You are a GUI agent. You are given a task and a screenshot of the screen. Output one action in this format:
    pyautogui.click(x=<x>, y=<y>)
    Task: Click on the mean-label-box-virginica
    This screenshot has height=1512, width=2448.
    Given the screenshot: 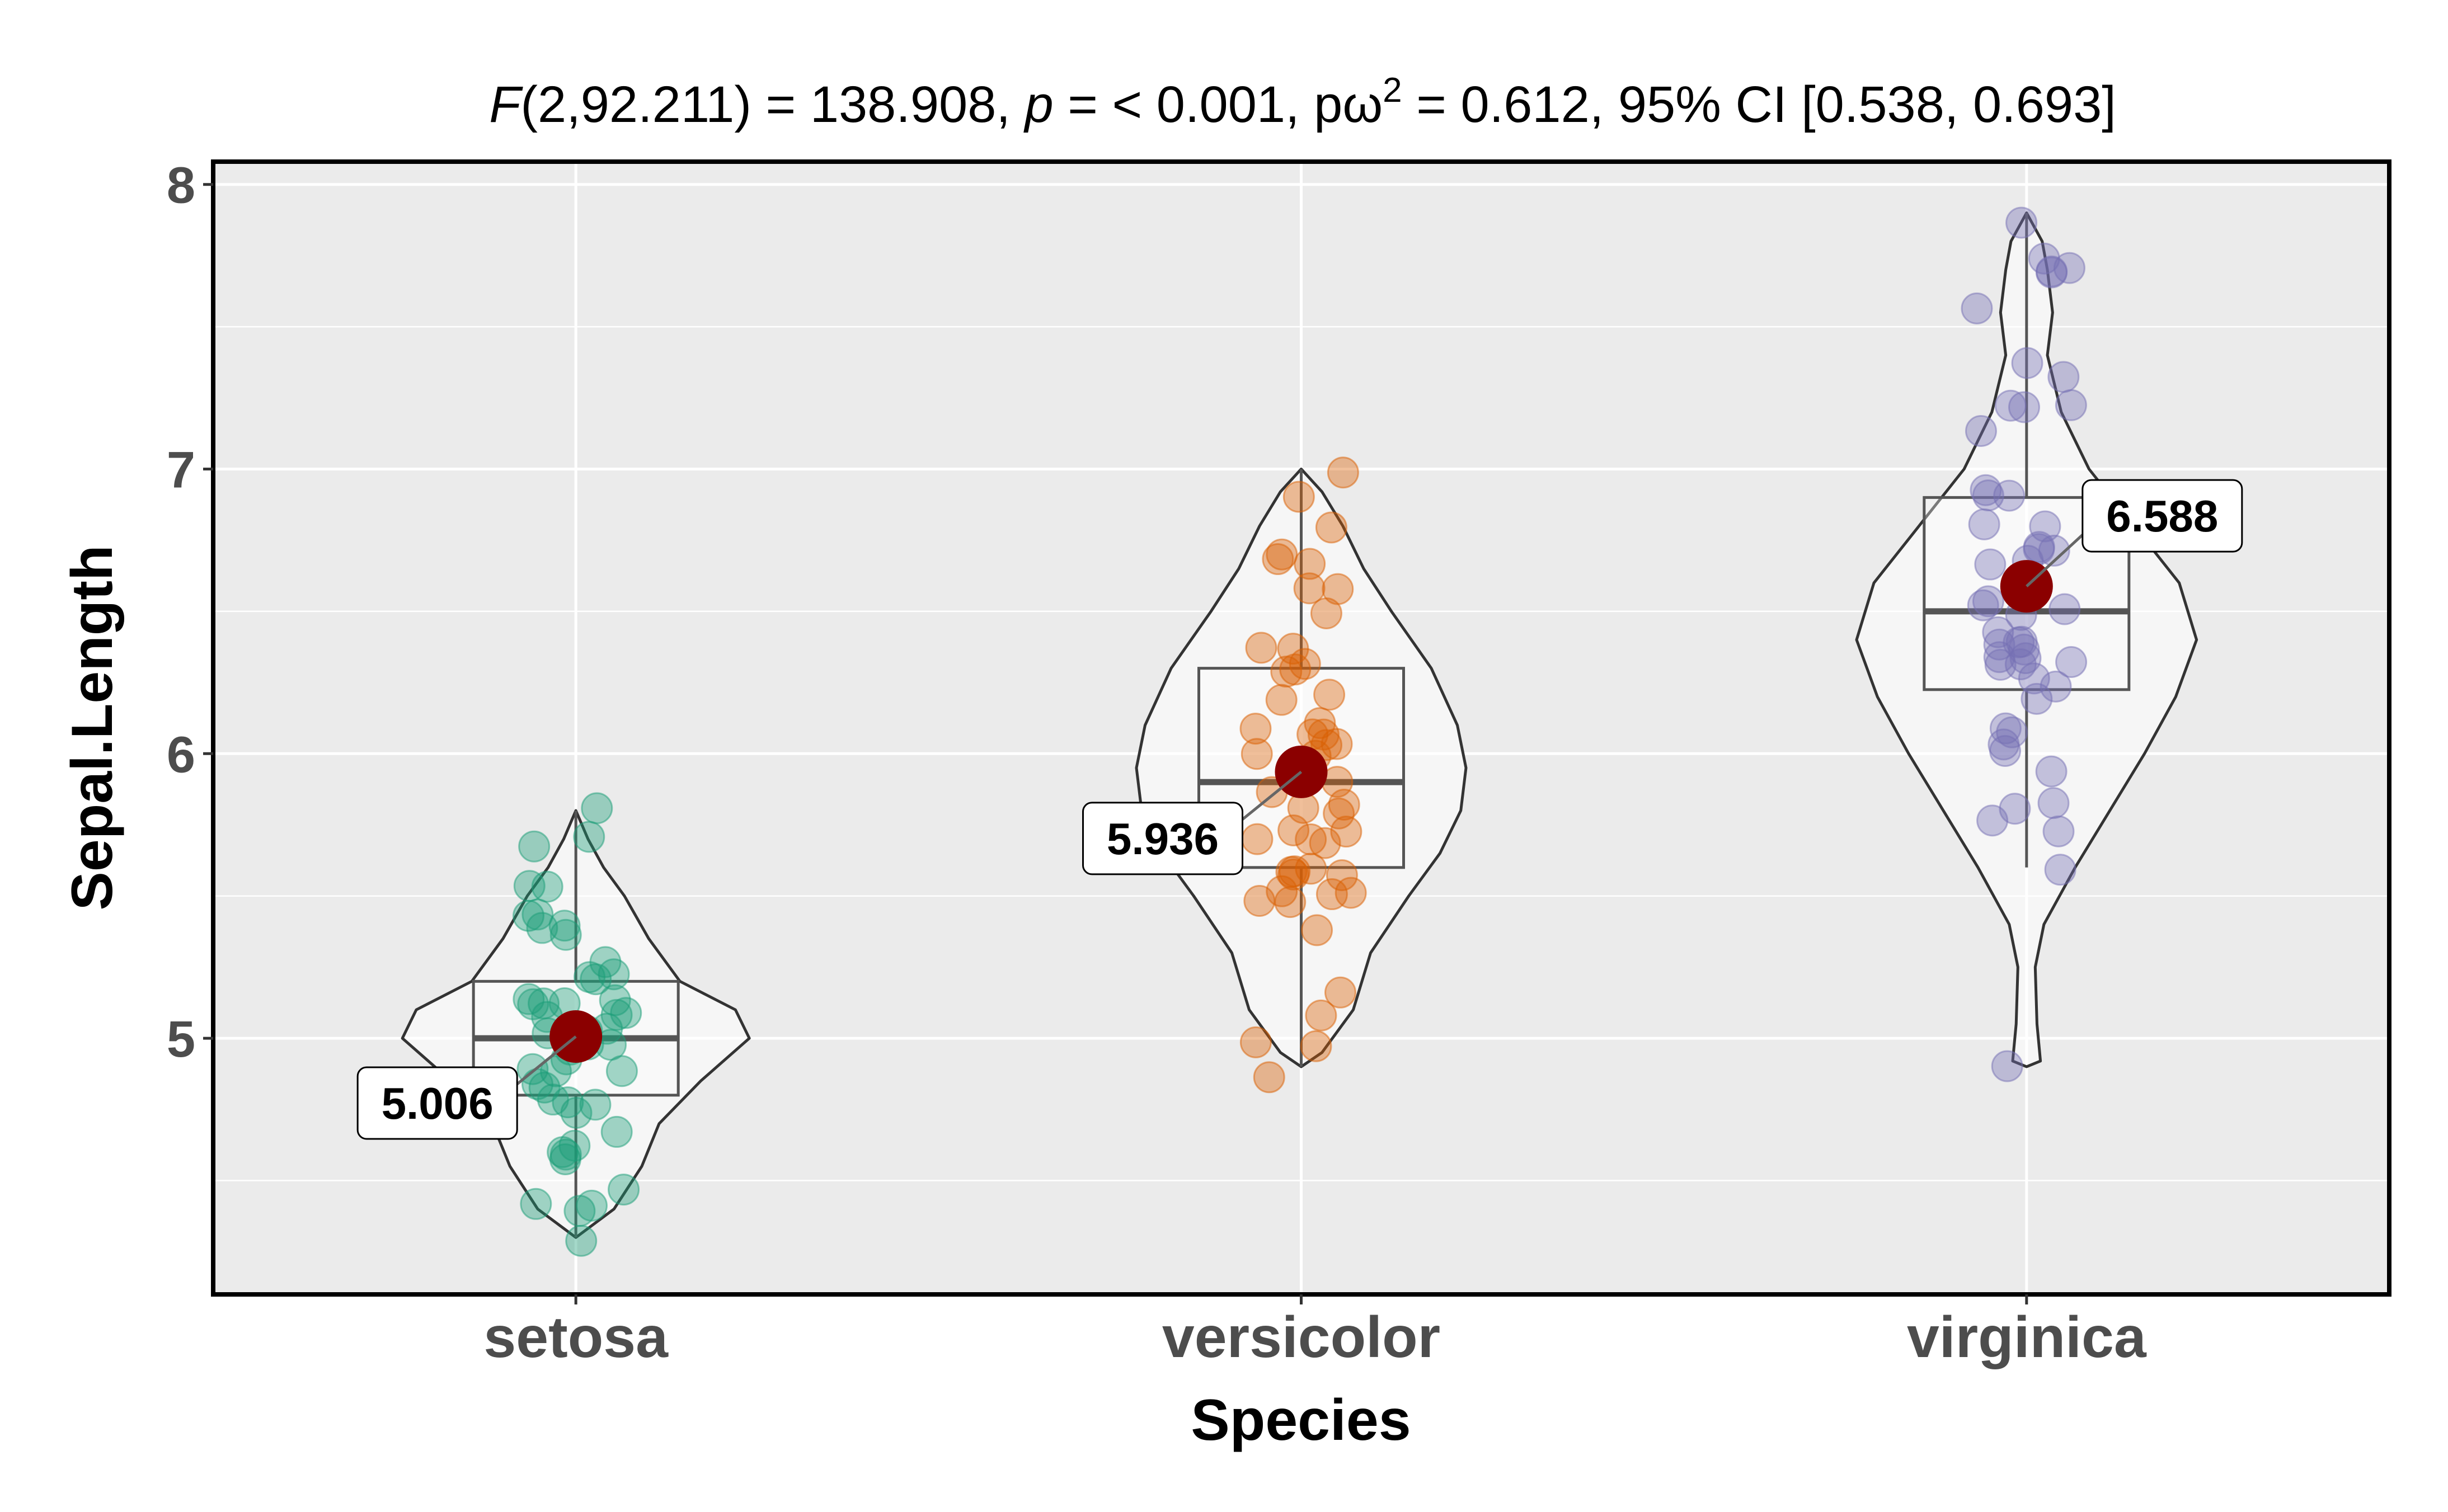 What is the action you would take?
    pyautogui.click(x=2162, y=516)
    